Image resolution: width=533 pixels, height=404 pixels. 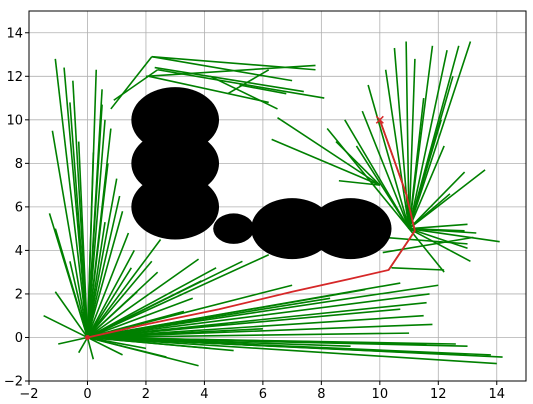 What do you see at coordinates (14, 120) in the screenshot?
I see `y-tick-label: 10` at bounding box center [14, 120].